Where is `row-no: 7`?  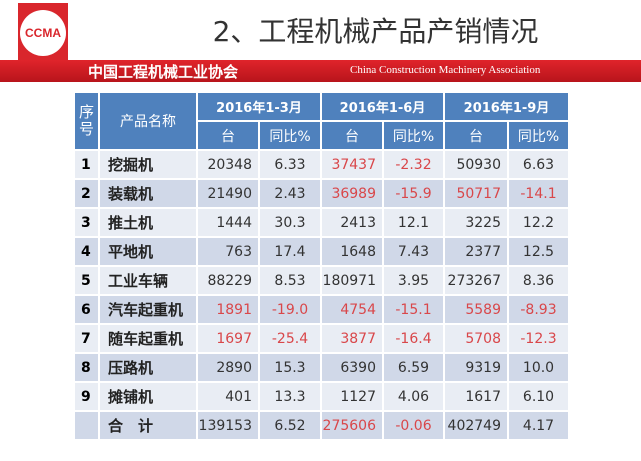
row-no: 7 is located at coordinates (86, 338).